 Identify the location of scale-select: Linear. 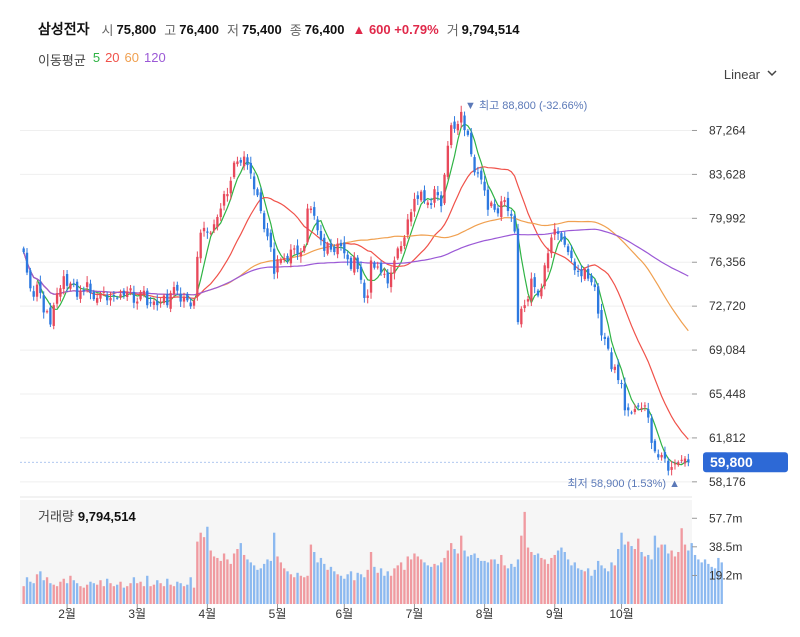
(751, 74).